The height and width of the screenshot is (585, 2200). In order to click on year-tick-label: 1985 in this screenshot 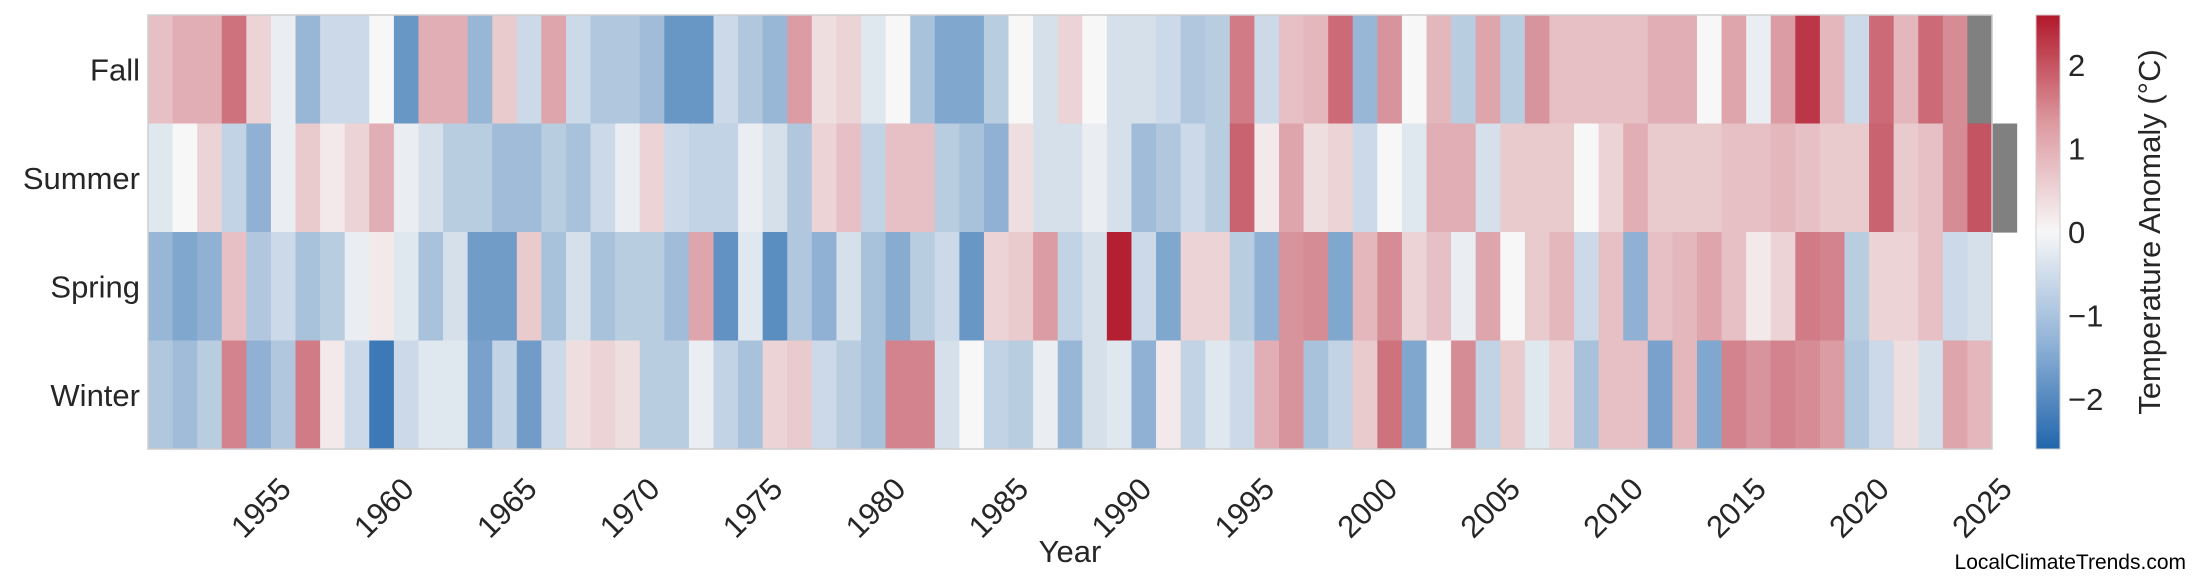, I will do `click(999, 508)`.